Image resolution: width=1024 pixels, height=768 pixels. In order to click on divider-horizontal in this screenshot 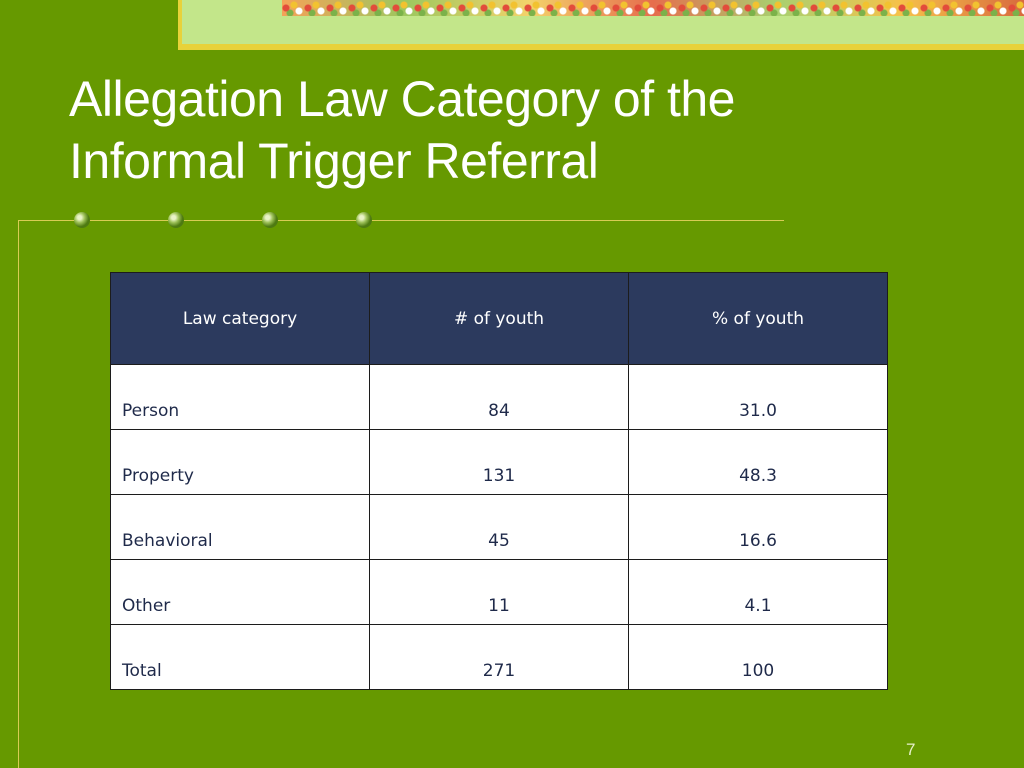, I will do `click(401, 220)`.